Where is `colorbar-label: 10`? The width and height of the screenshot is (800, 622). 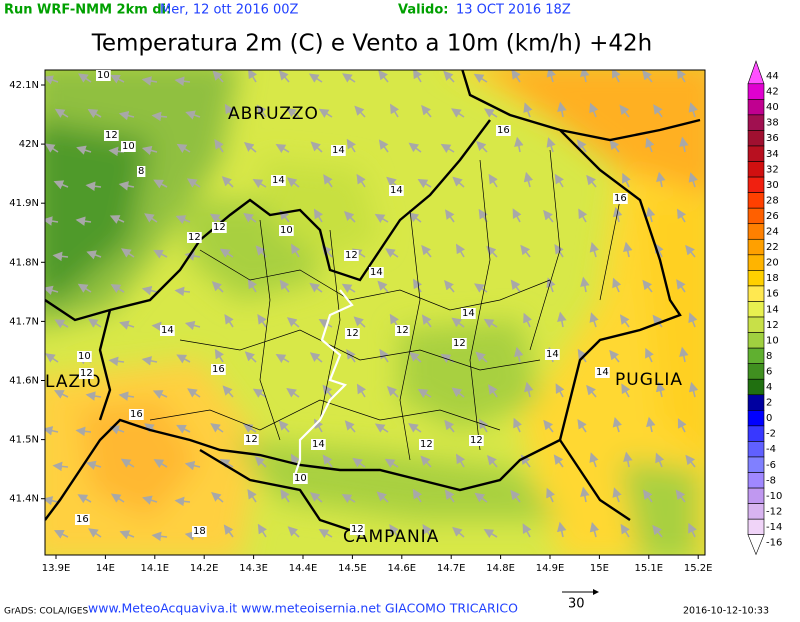 colorbar-label: 10 is located at coordinates (772, 340).